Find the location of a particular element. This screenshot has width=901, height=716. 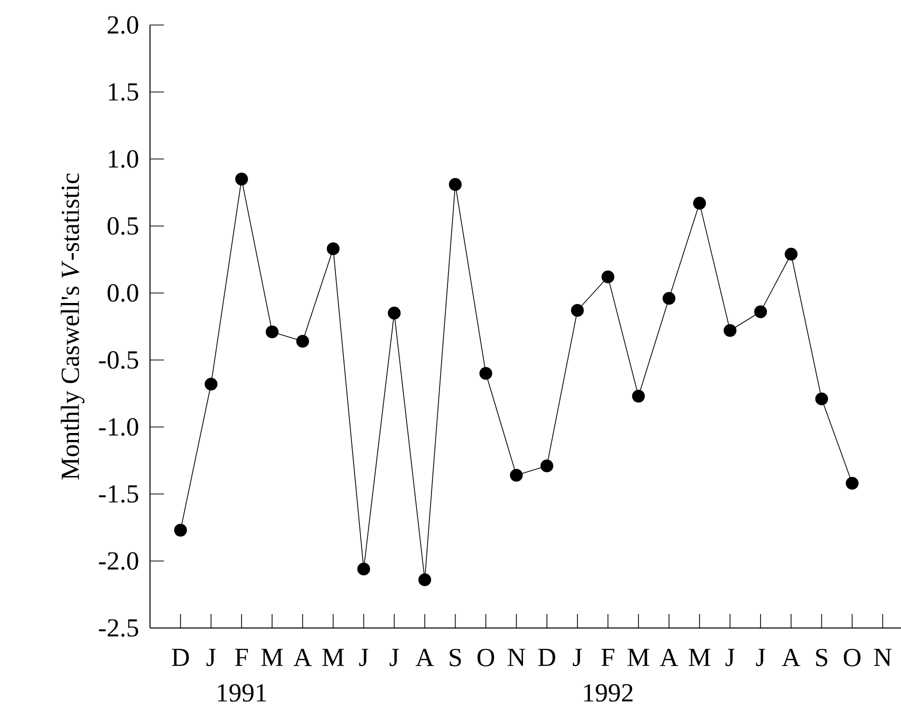

text: 1992 is located at coordinates (608, 693).